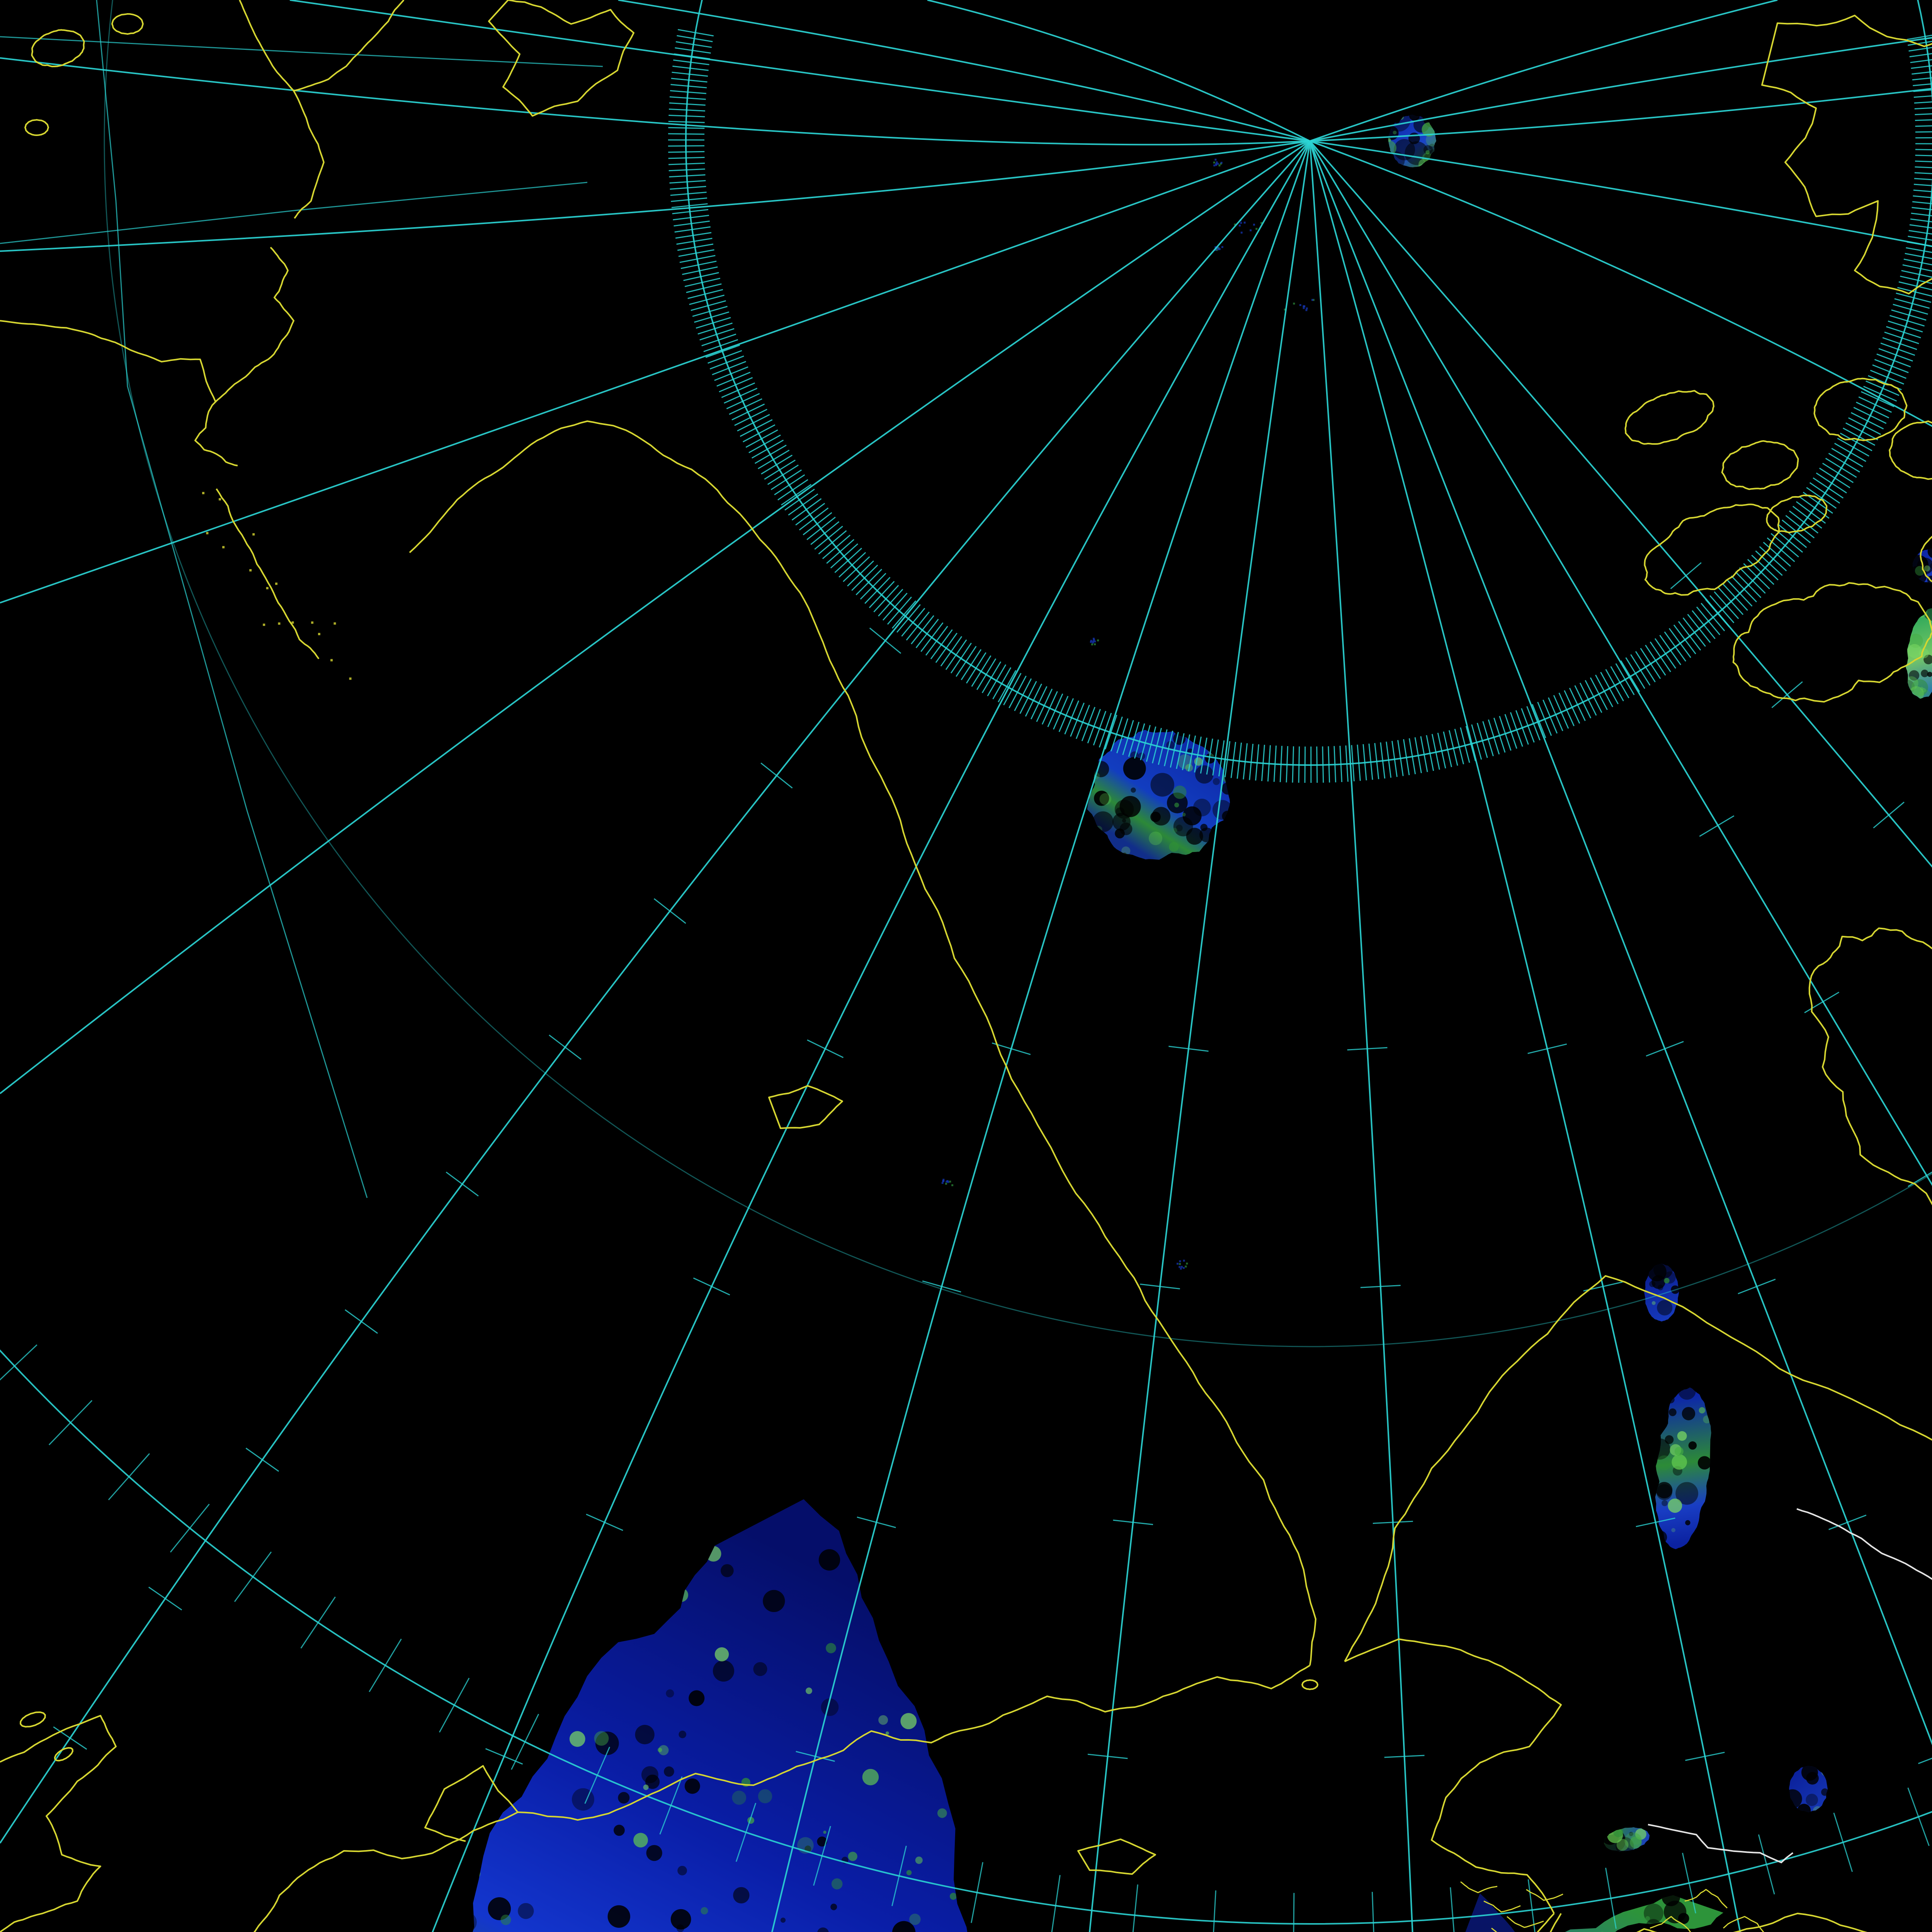 This screenshot has height=1932, width=1932. I want to click on meridian-100W, so click(1621, 284).